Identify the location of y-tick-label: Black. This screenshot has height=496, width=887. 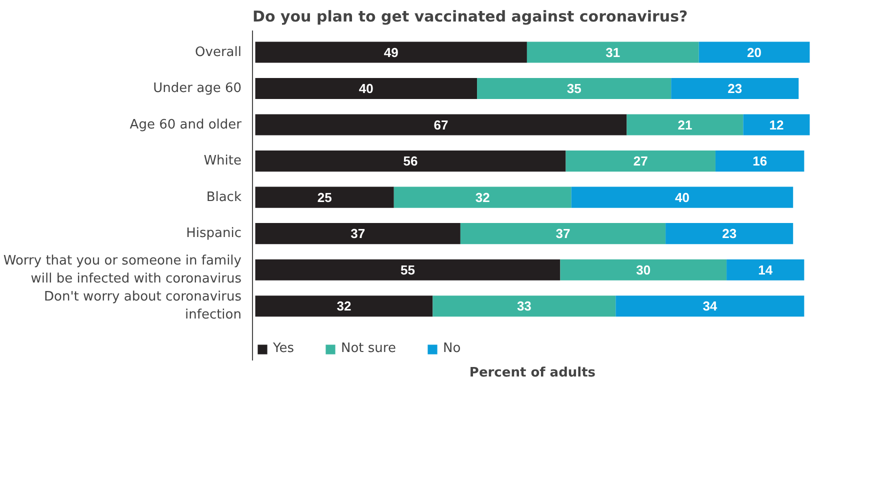
(224, 197).